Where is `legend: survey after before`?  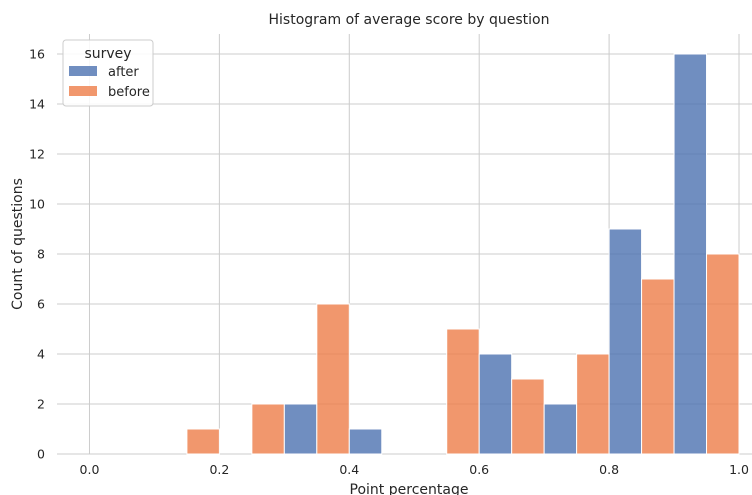 legend: survey after before is located at coordinates (108, 73).